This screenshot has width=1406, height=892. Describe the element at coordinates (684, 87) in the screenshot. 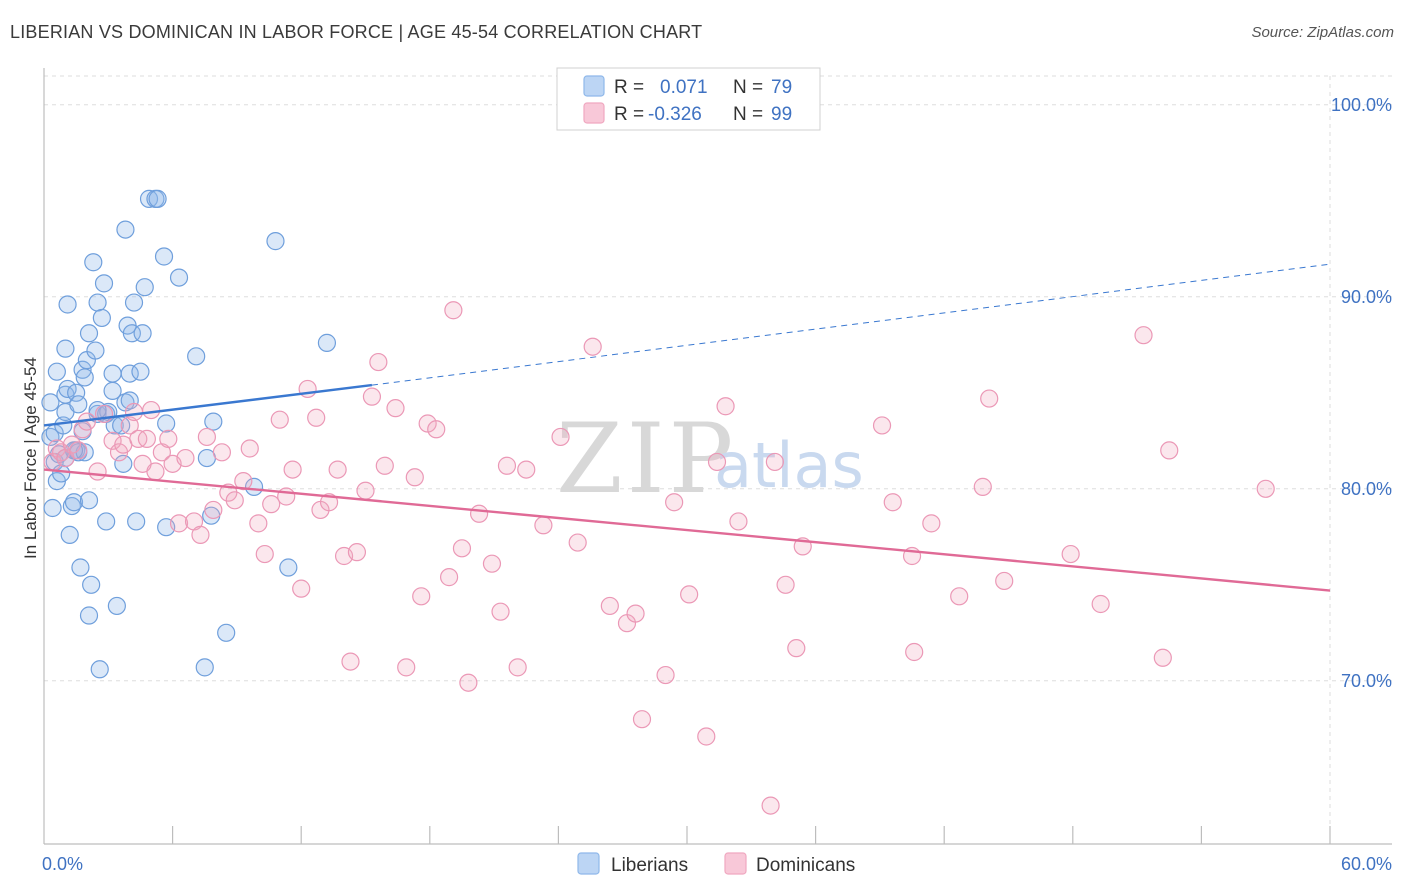

I see `legend-r-value-liberians: 0.071` at that location.